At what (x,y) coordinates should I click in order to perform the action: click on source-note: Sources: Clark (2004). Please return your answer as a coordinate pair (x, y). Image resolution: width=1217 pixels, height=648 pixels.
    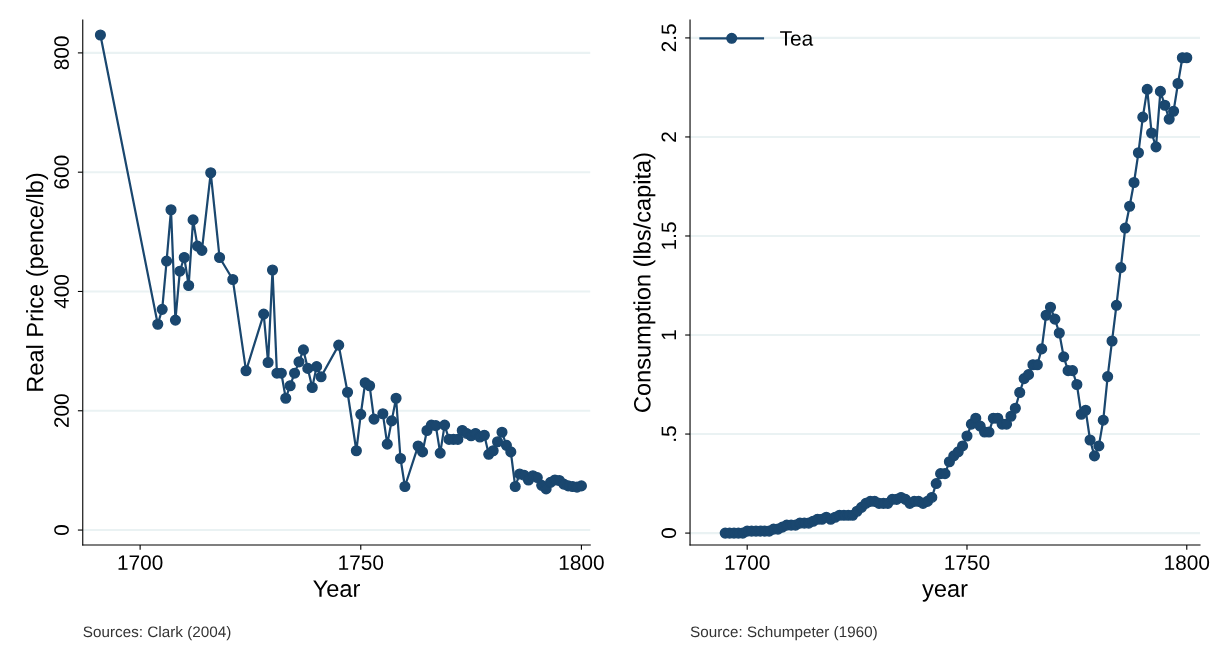
    Looking at the image, I should click on (157, 633).